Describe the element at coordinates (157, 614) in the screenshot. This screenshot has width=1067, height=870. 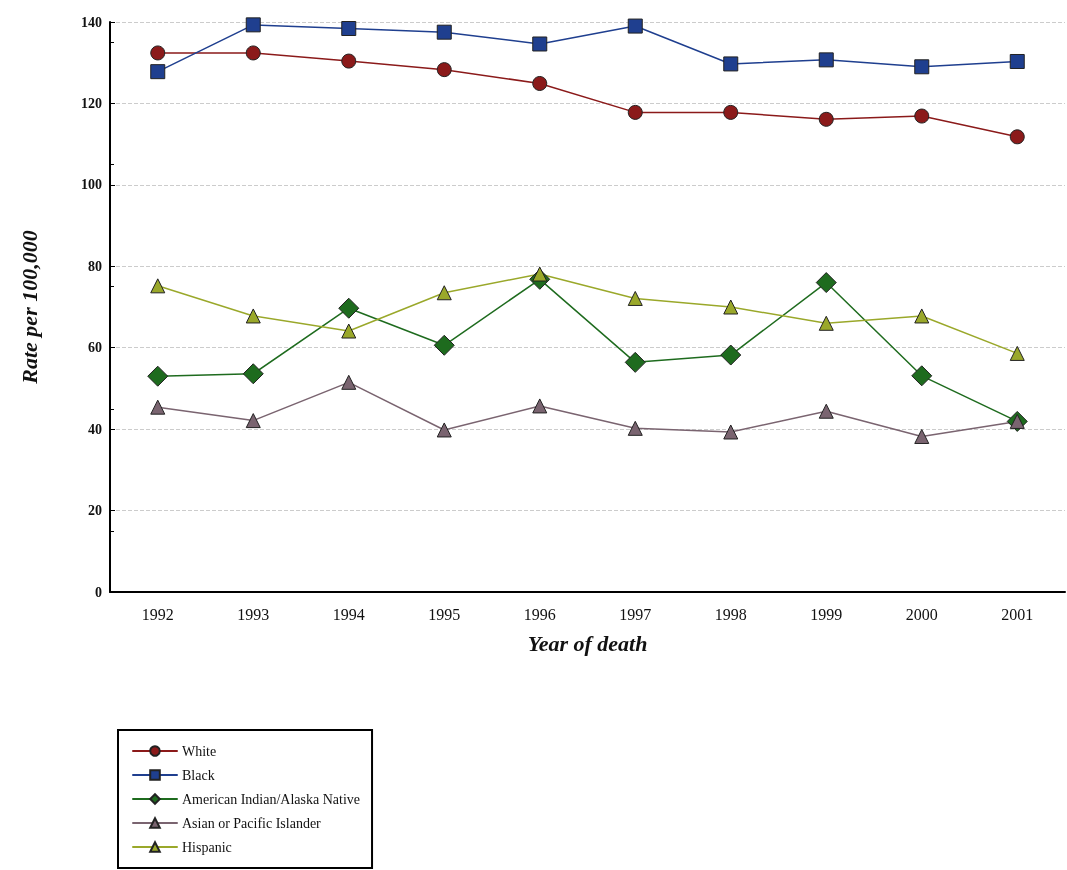
I see `x-tick-label: 1992` at that location.